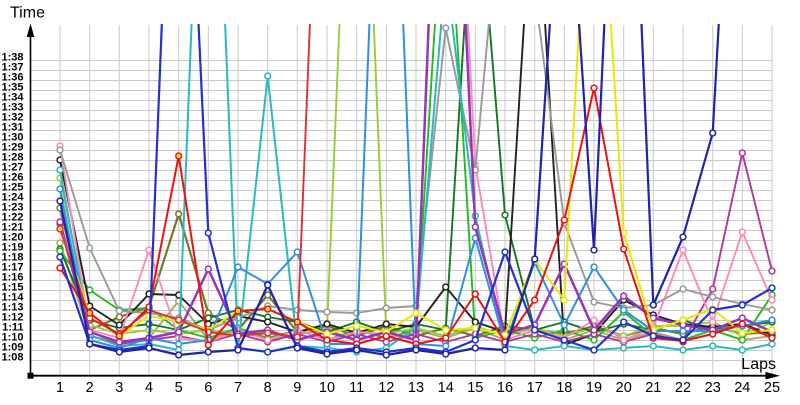  I want to click on svg-text: 1:33, so click(12, 107).